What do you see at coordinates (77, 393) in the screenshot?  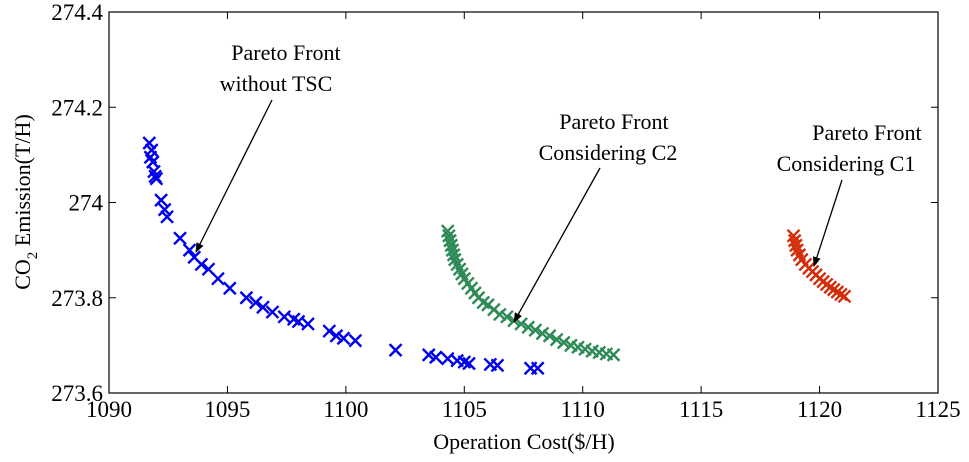 I see `y-tick-label: 273.6` at bounding box center [77, 393].